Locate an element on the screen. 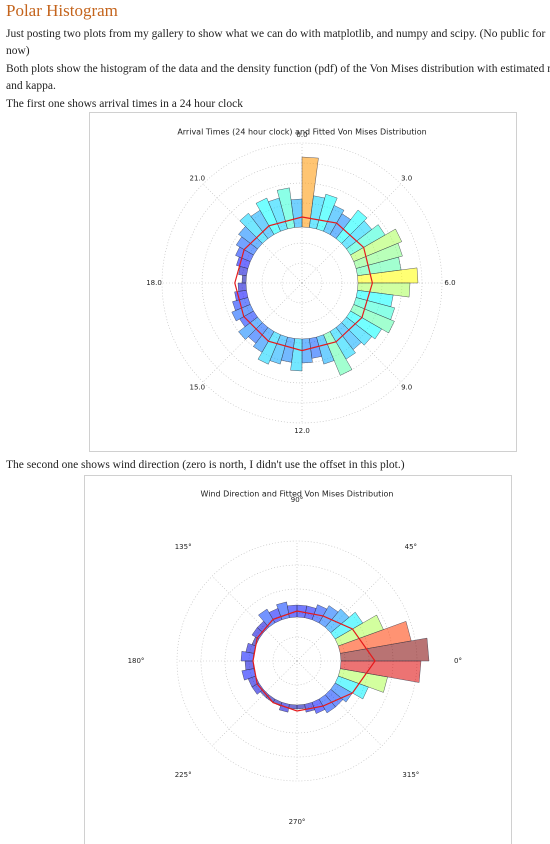  theta-tick-label: 0° is located at coordinates (458, 661).